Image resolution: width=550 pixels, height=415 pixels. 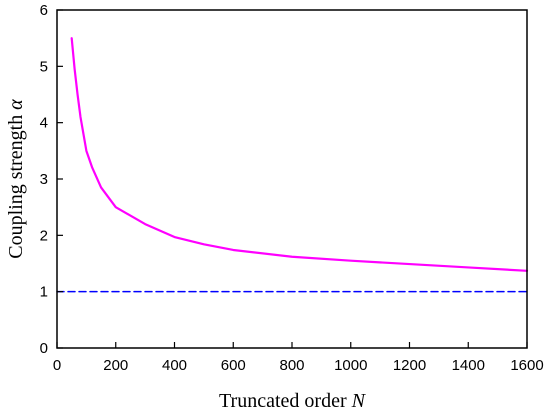 What do you see at coordinates (44, 348) in the screenshot?
I see `y-tick-label-0: 0` at bounding box center [44, 348].